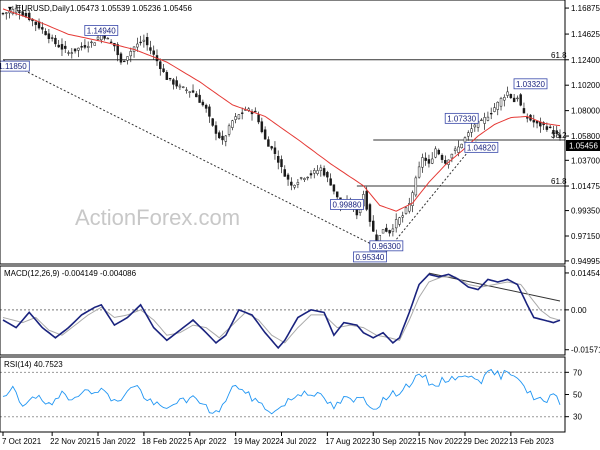 This screenshot has width=600, height=450. What do you see at coordinates (577, 395) in the screenshot?
I see `rsi-tick-label: 50` at bounding box center [577, 395].